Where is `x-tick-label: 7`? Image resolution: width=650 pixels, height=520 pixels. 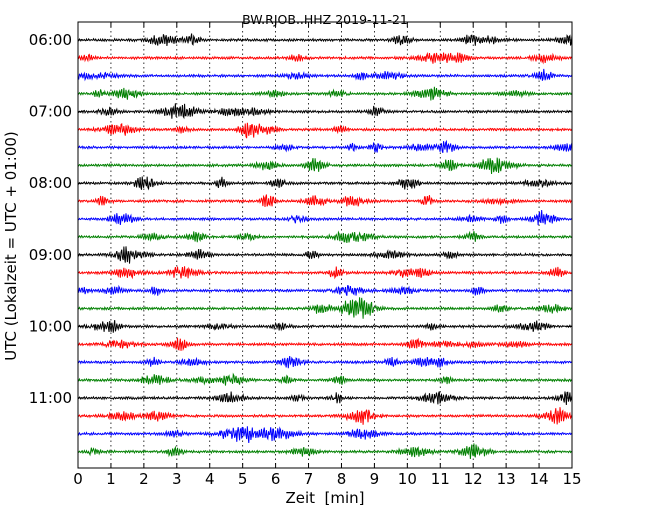 x-tick-label: 7 is located at coordinates (309, 479).